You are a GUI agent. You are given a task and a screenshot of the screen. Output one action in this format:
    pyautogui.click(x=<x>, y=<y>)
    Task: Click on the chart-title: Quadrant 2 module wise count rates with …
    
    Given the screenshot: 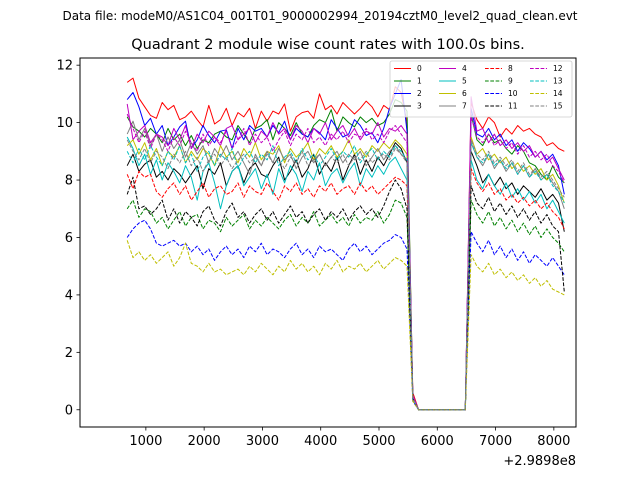 What is the action you would take?
    pyautogui.click(x=328, y=45)
    